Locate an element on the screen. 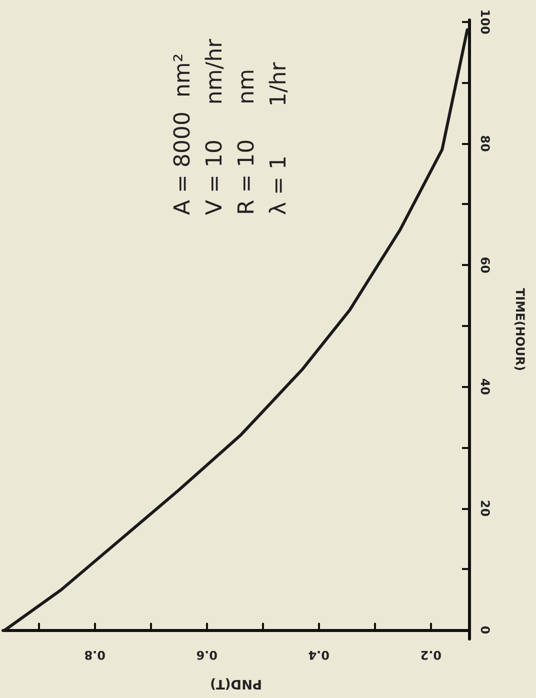 The width and height of the screenshot is (536, 698). y-tick-label: 100 is located at coordinates (485, 21).